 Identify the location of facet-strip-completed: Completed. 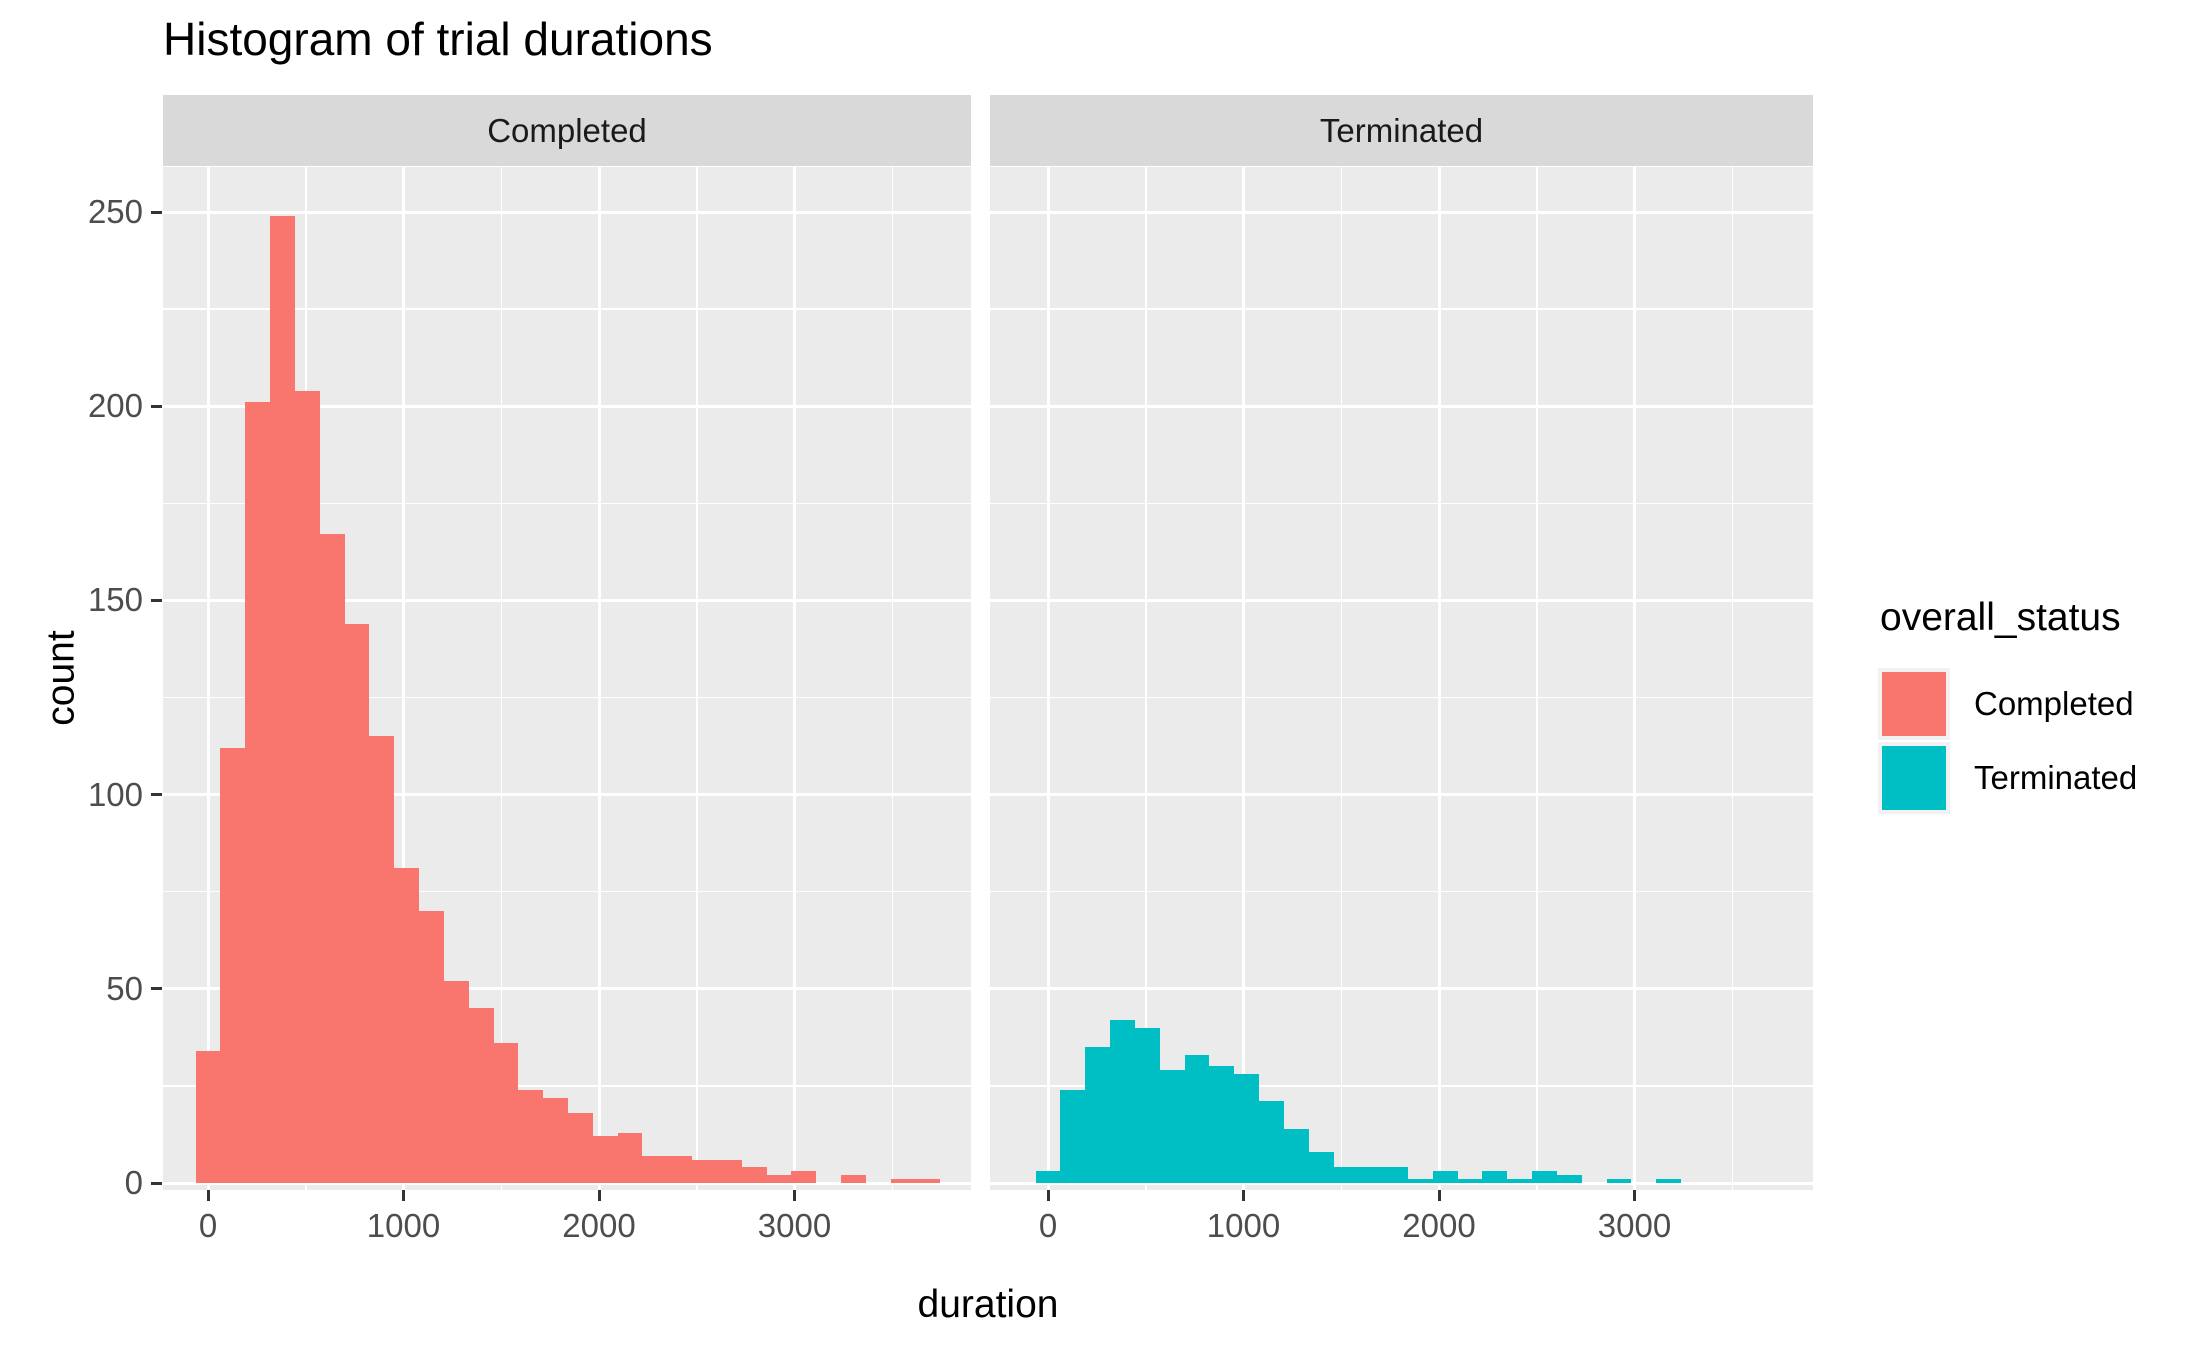
(567, 130).